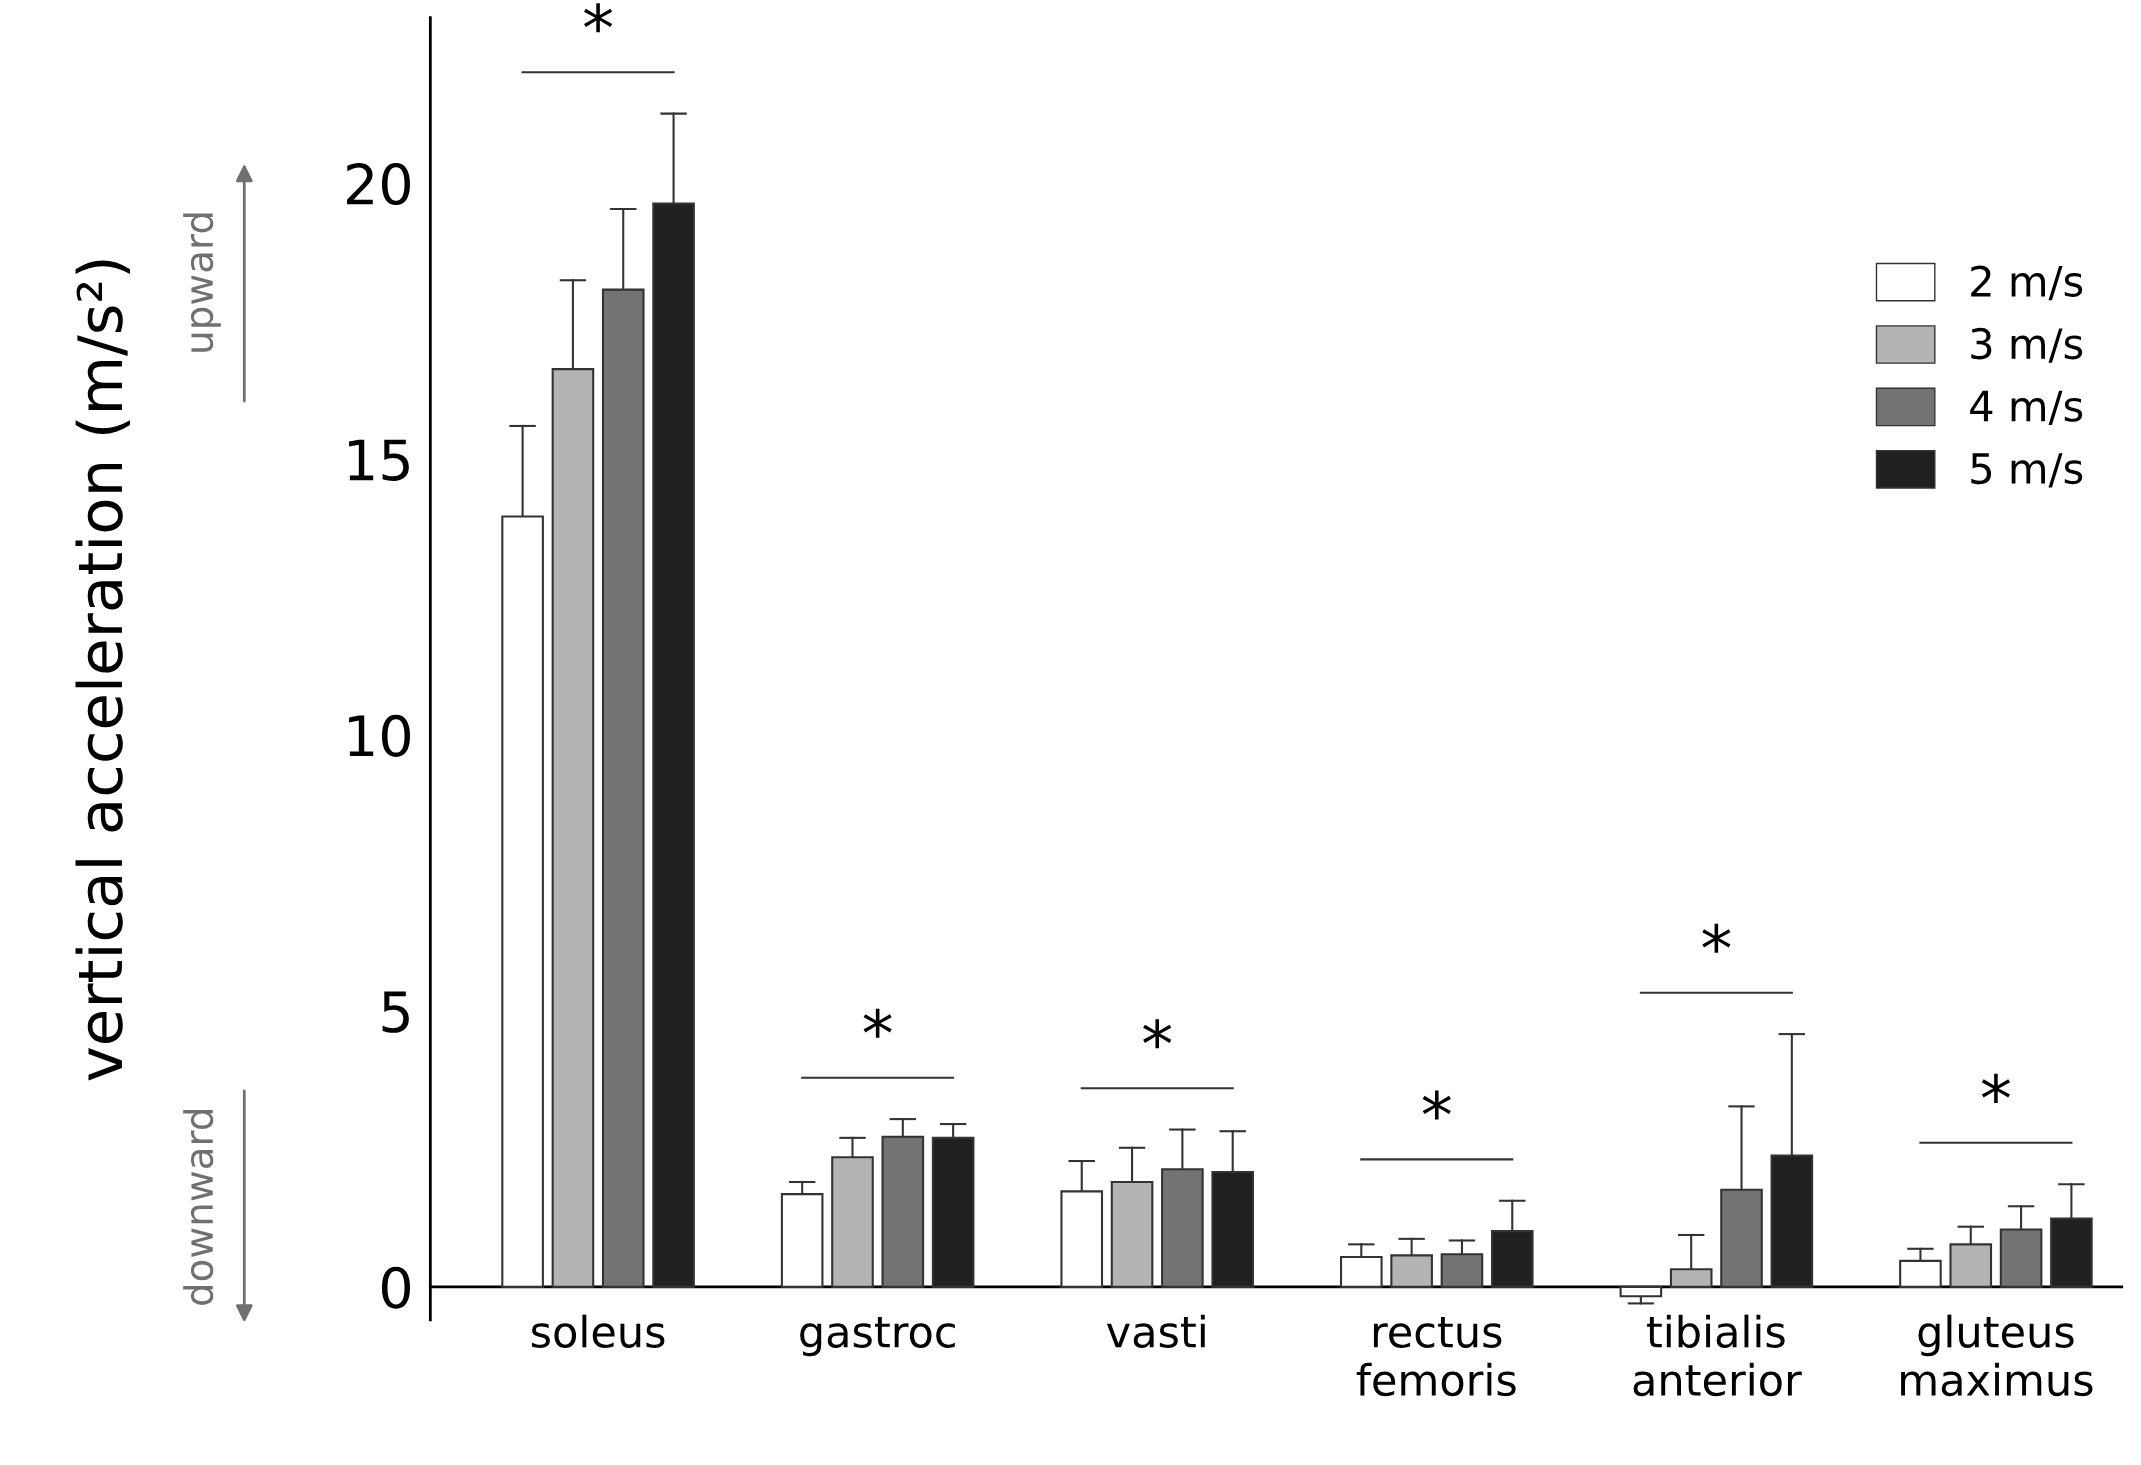 The height and width of the screenshot is (1465, 2141). What do you see at coordinates (378, 184) in the screenshot?
I see `y-tick-label: 20` at bounding box center [378, 184].